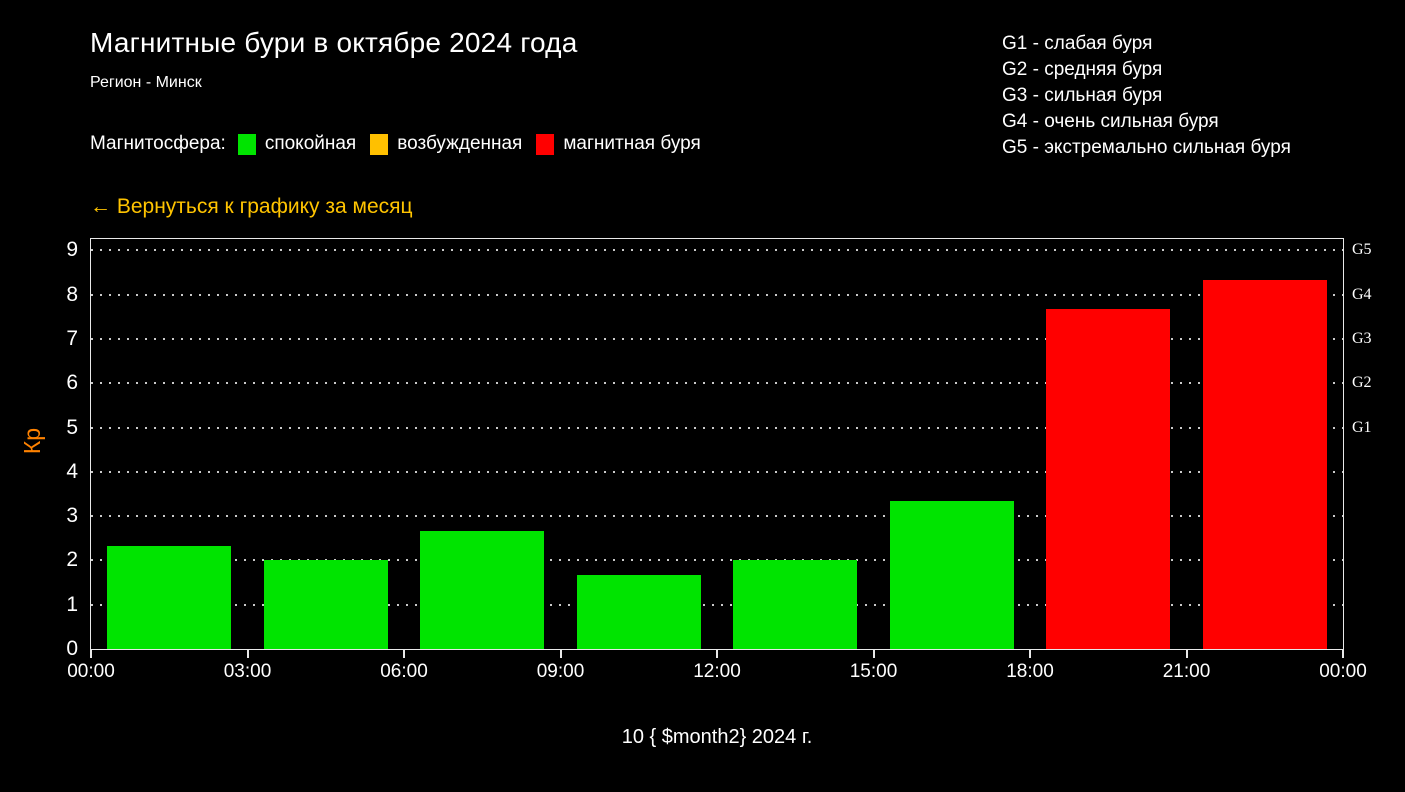 This screenshot has width=1405, height=792. Describe the element at coordinates (246, 144) in the screenshot. I see `quiet-color-swatch` at that location.